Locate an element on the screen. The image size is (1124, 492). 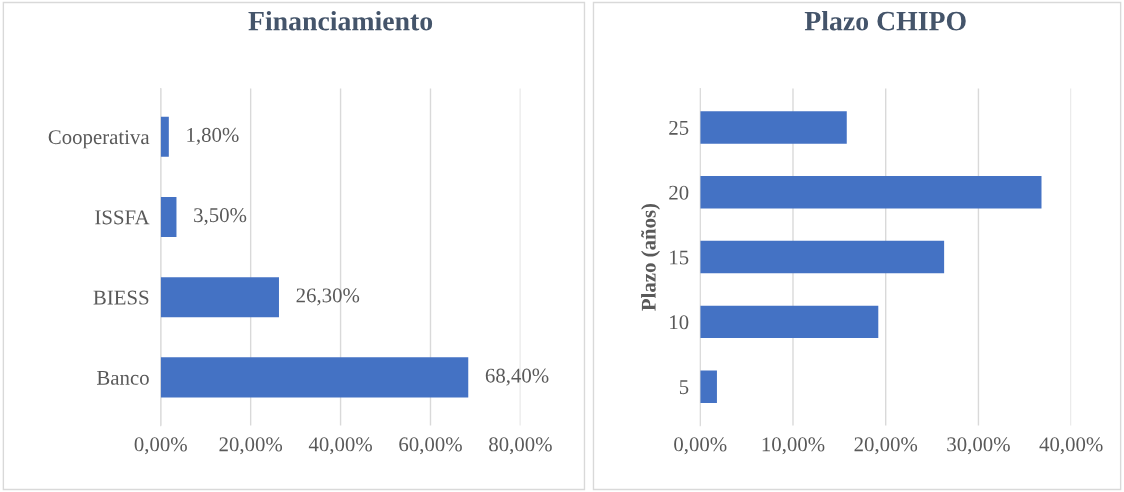
y-axis-title: Plazo (años) is located at coordinates (650, 257).